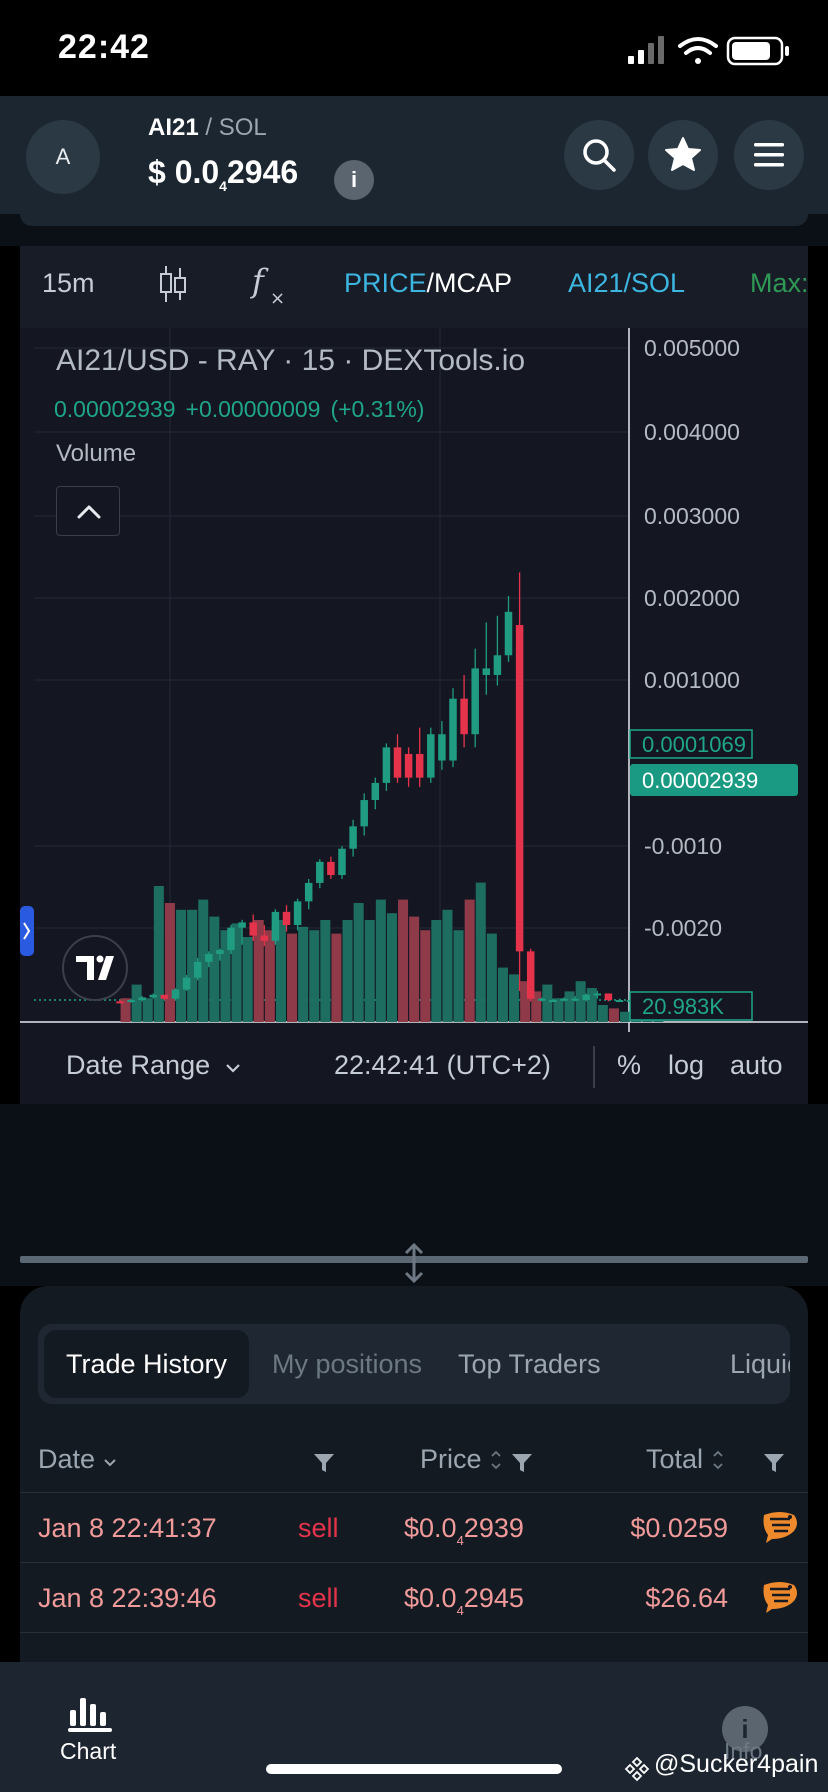 The image size is (828, 1792). Describe the element at coordinates (700, 780) in the screenshot. I see `last-price-text: 0.00002939` at that location.